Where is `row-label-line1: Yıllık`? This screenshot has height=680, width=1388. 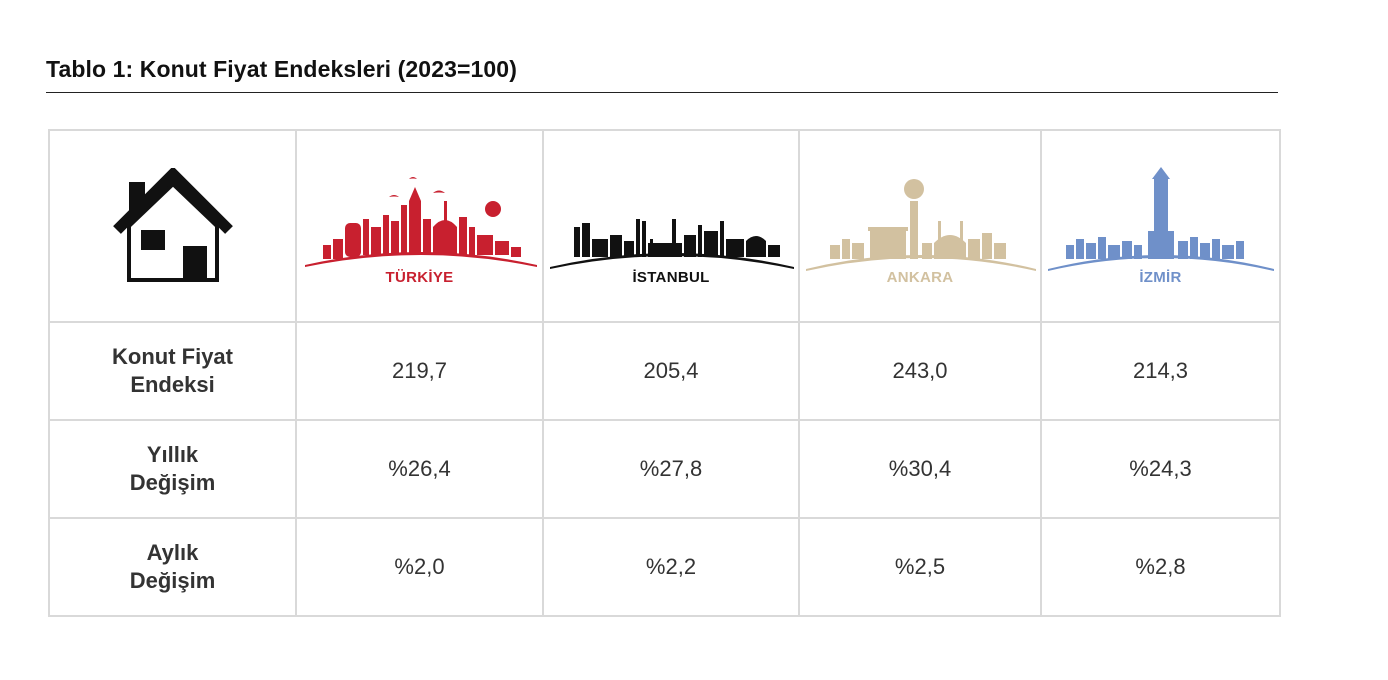
row-label-line1: Yıllık is located at coordinates (172, 454).